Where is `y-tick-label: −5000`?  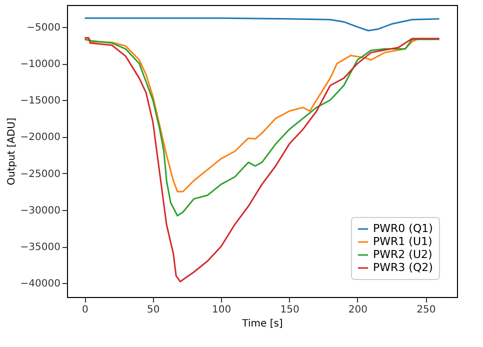 y-tick-label: −5000 is located at coordinates (43, 28).